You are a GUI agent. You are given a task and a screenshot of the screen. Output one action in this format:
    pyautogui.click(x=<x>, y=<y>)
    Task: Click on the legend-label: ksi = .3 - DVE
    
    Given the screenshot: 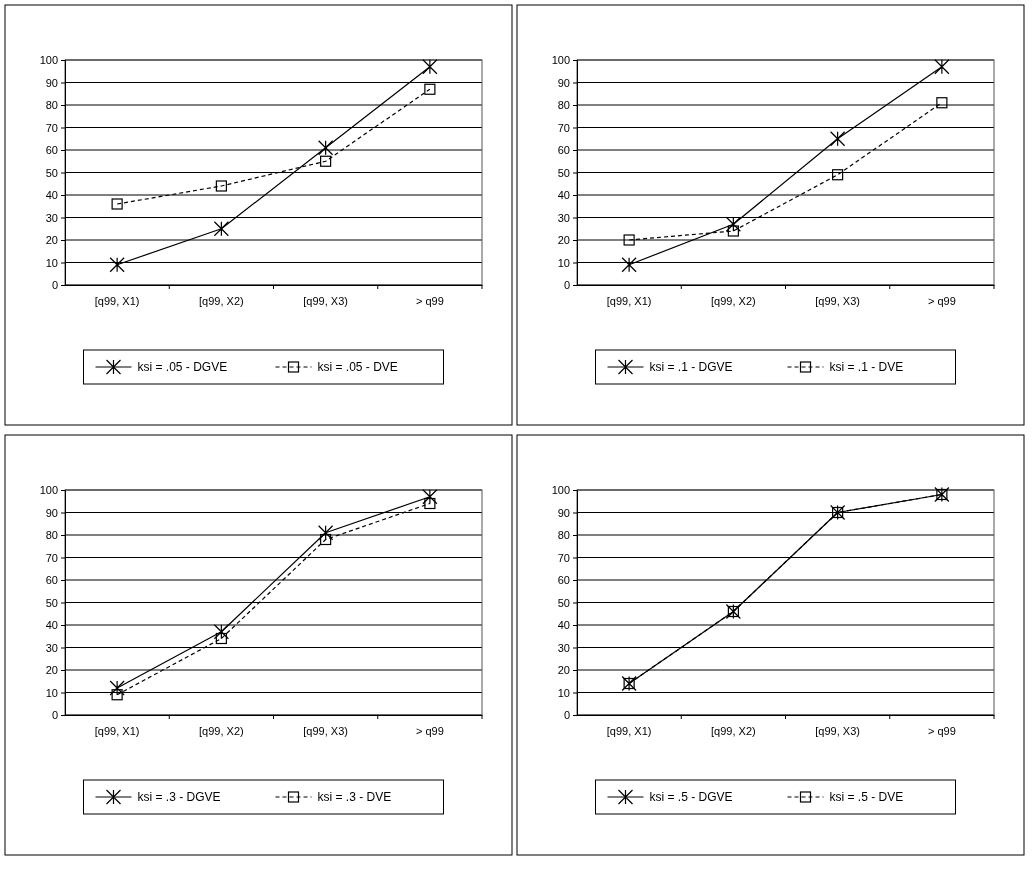 What is the action you would take?
    pyautogui.click(x=354, y=797)
    